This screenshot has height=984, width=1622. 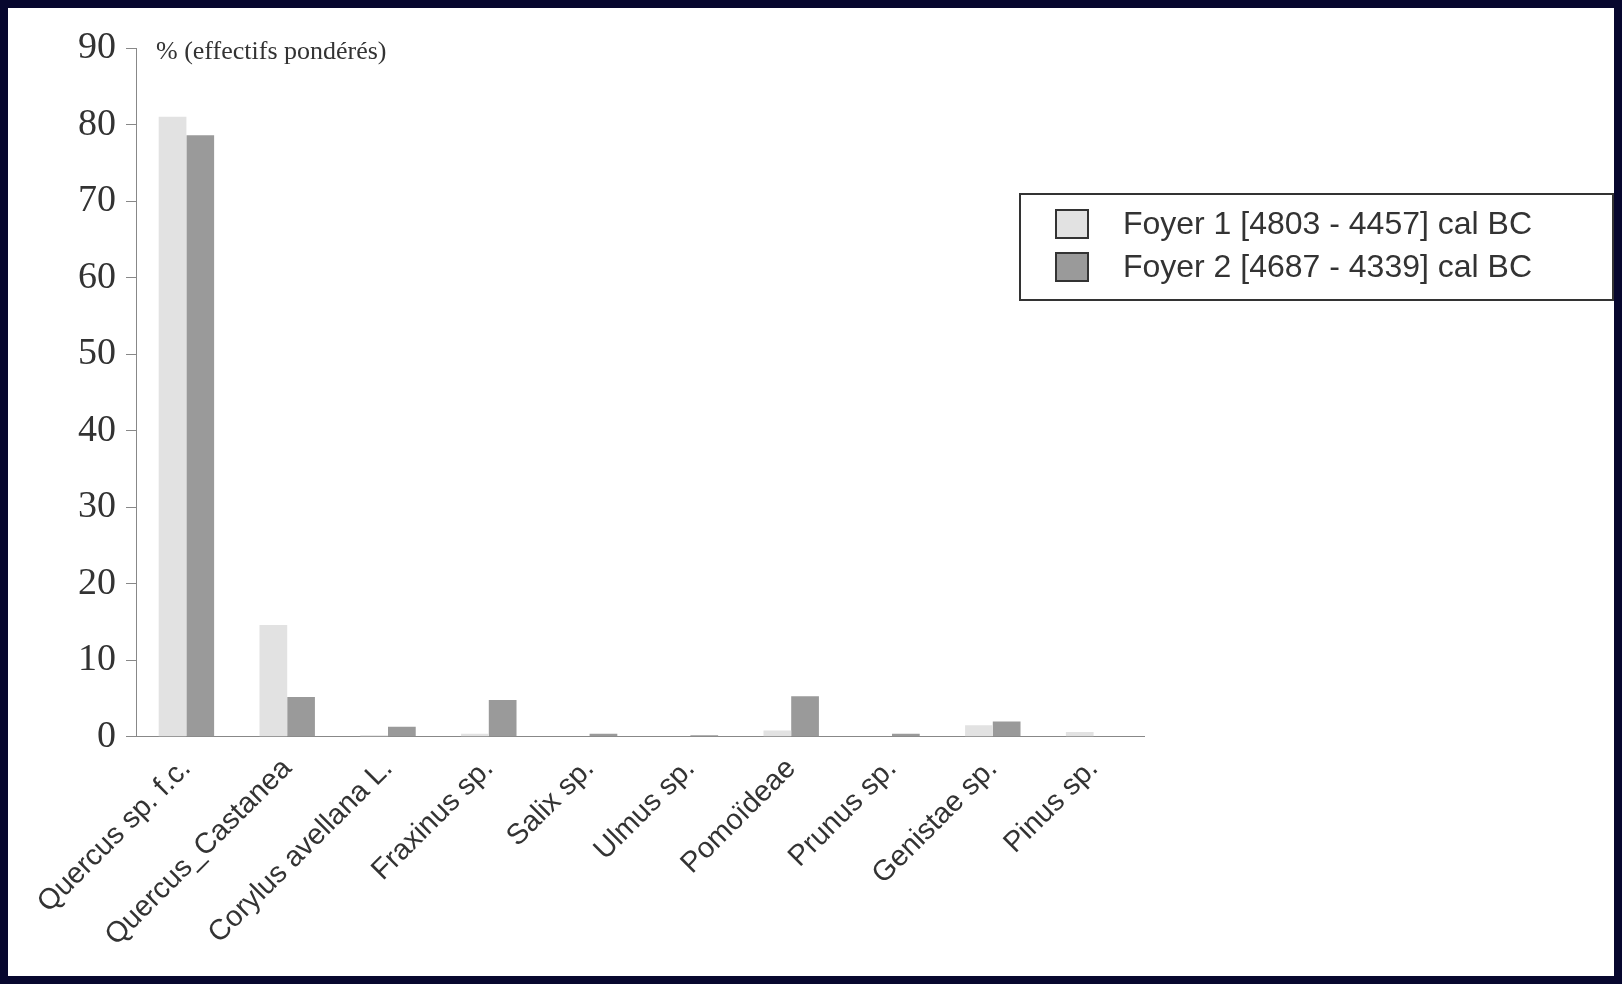 I want to click on y-tick-label: 40, so click(x=97, y=427).